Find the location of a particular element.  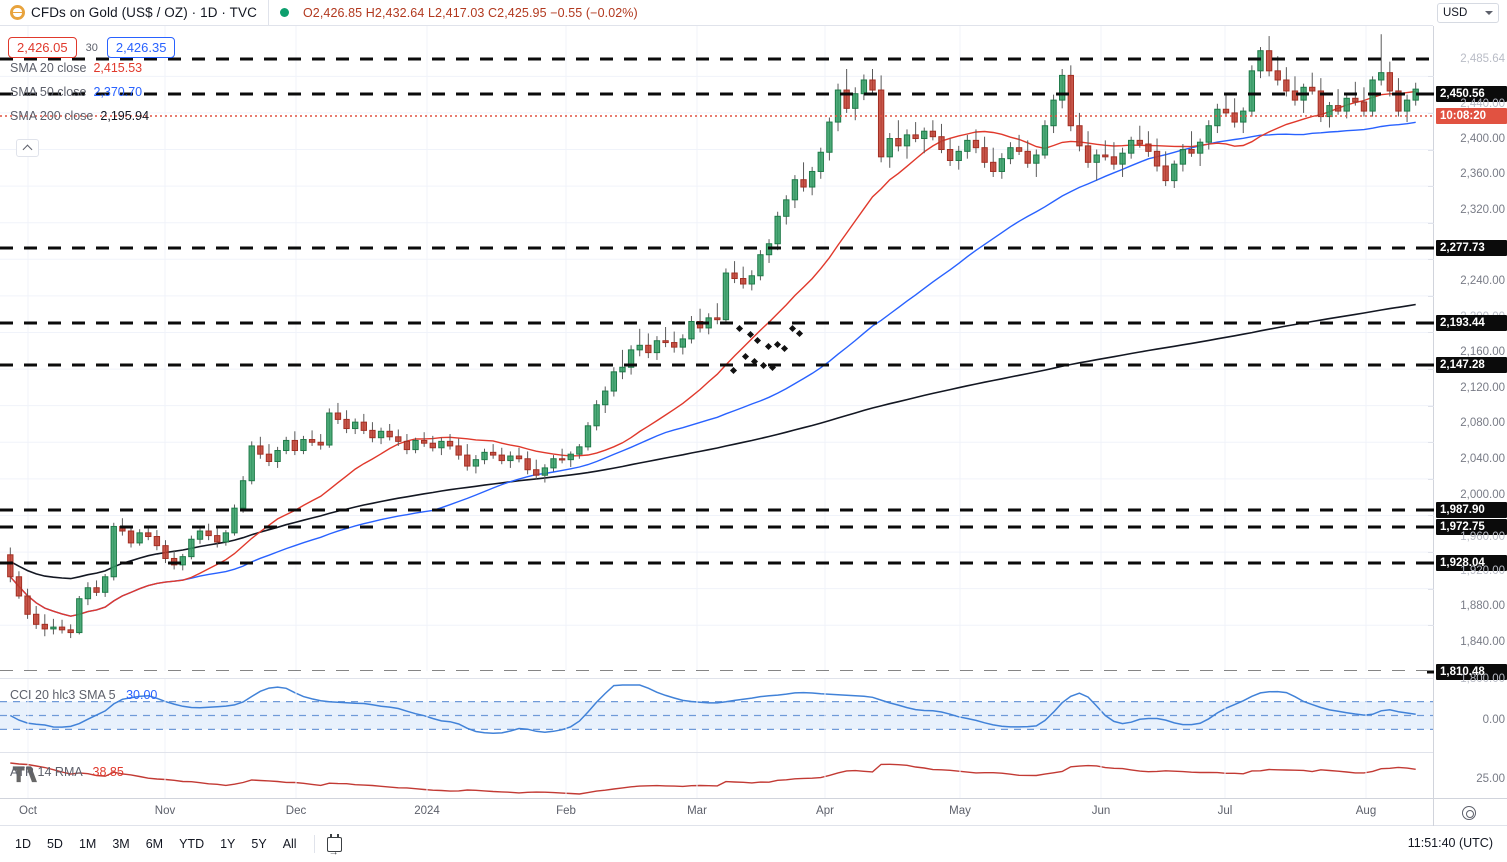

cci-value: 30.00 is located at coordinates (142, 695).